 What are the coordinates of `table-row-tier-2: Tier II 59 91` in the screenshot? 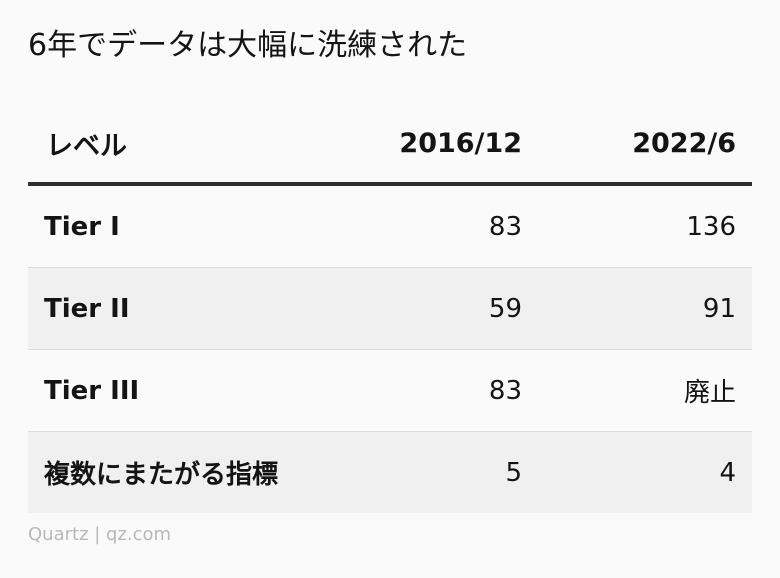 It's located at (390, 309).